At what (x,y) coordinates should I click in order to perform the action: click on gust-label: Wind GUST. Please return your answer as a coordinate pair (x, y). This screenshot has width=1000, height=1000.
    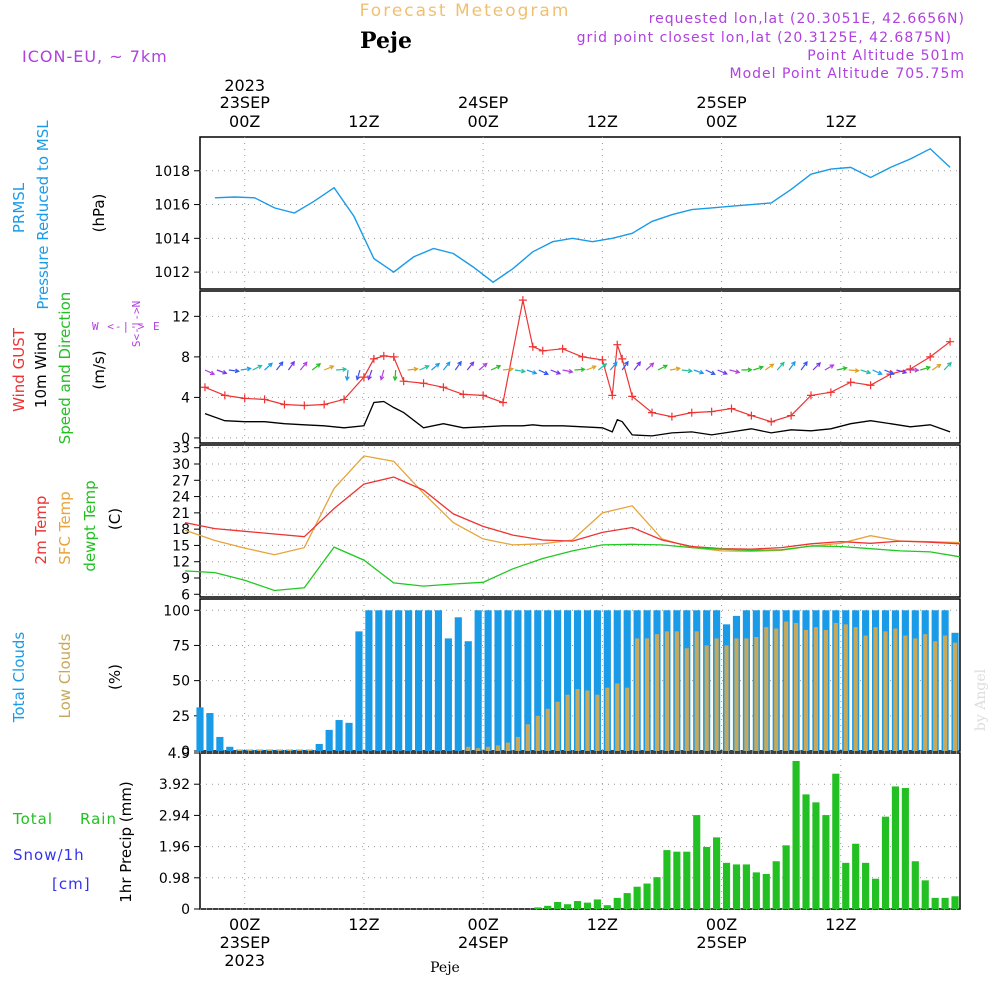
    Looking at the image, I should click on (19, 369).